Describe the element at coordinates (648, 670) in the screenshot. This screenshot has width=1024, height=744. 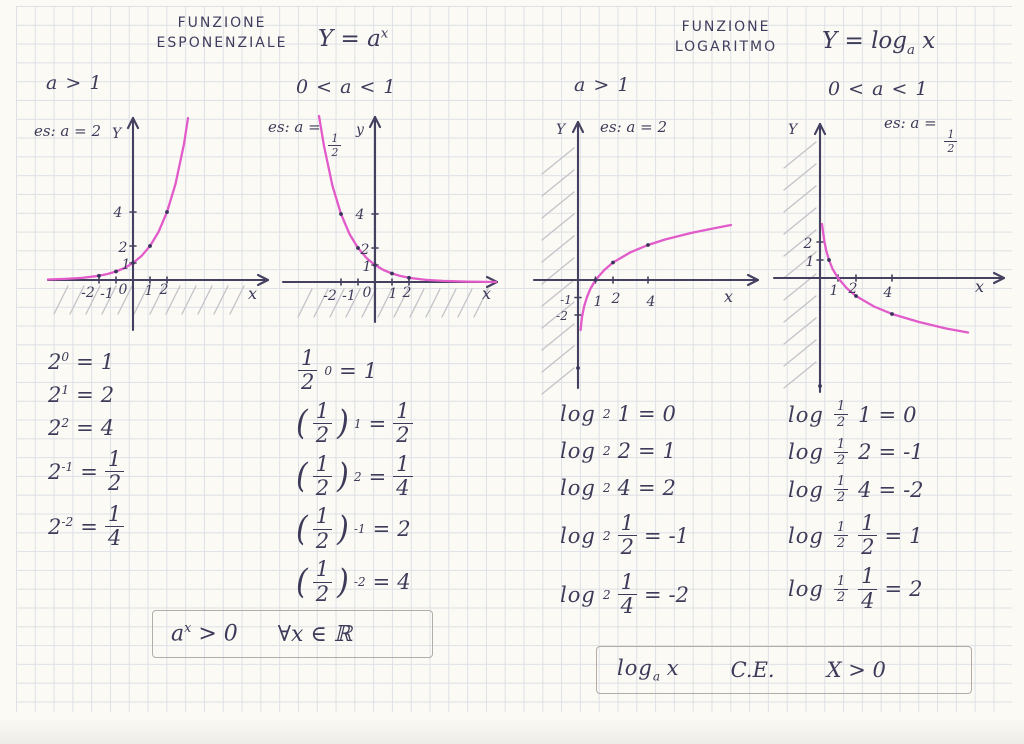
I see `log-expression: loga x` at that location.